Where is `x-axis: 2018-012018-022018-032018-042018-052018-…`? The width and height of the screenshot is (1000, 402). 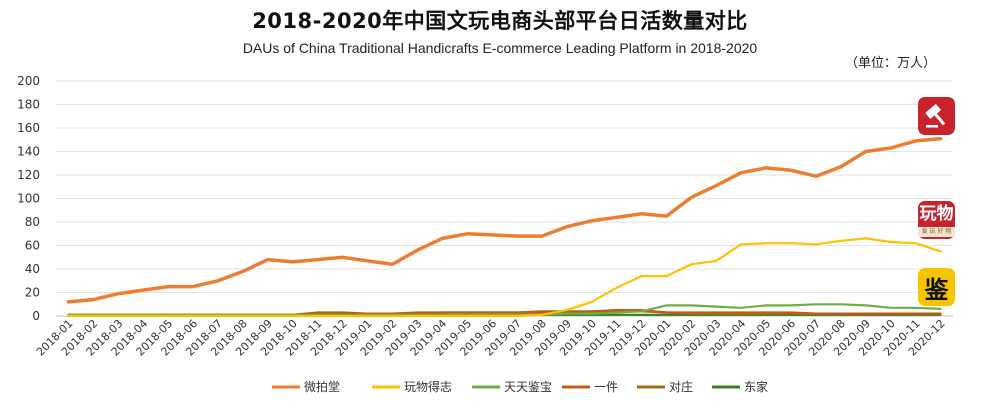
x-axis: 2018-012018-022018-032018-042018-052018-… is located at coordinates (491, 338).